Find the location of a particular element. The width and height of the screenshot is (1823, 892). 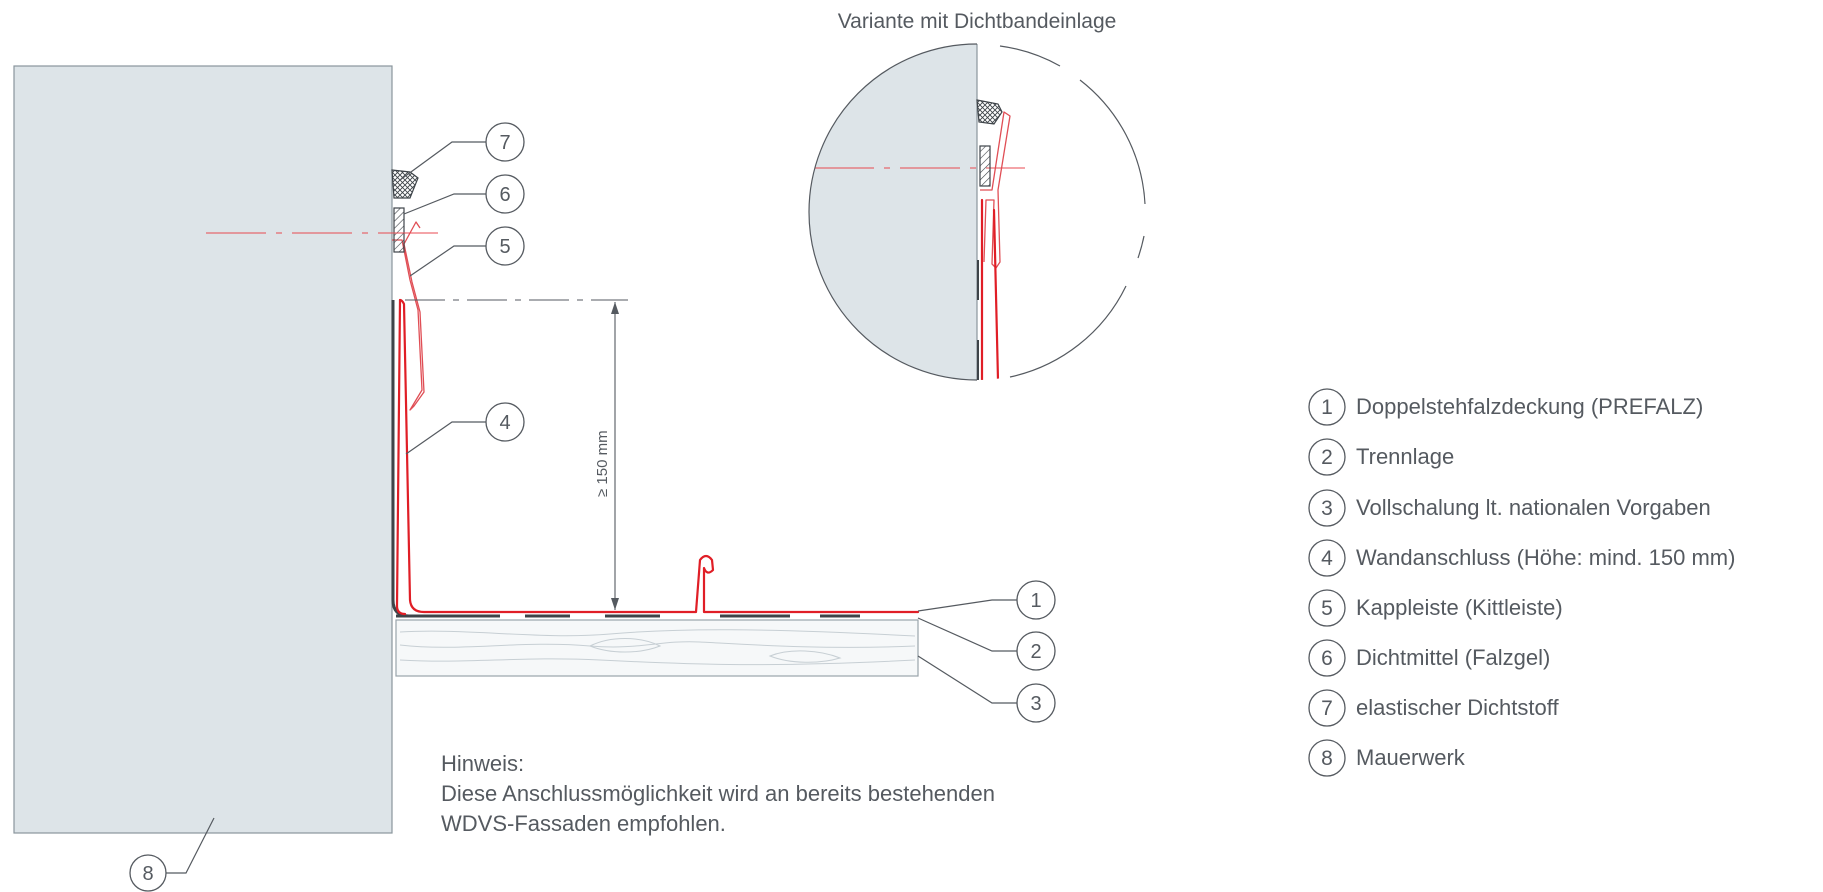

svg-text: 6 is located at coordinates (1327, 658).